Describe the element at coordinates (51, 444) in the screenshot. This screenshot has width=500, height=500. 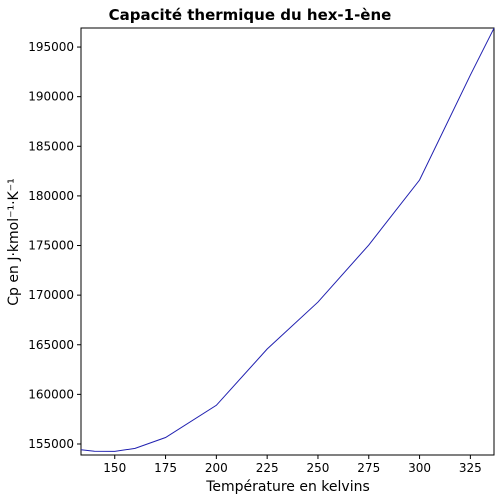
I see `y-tick-label: 155000` at that location.